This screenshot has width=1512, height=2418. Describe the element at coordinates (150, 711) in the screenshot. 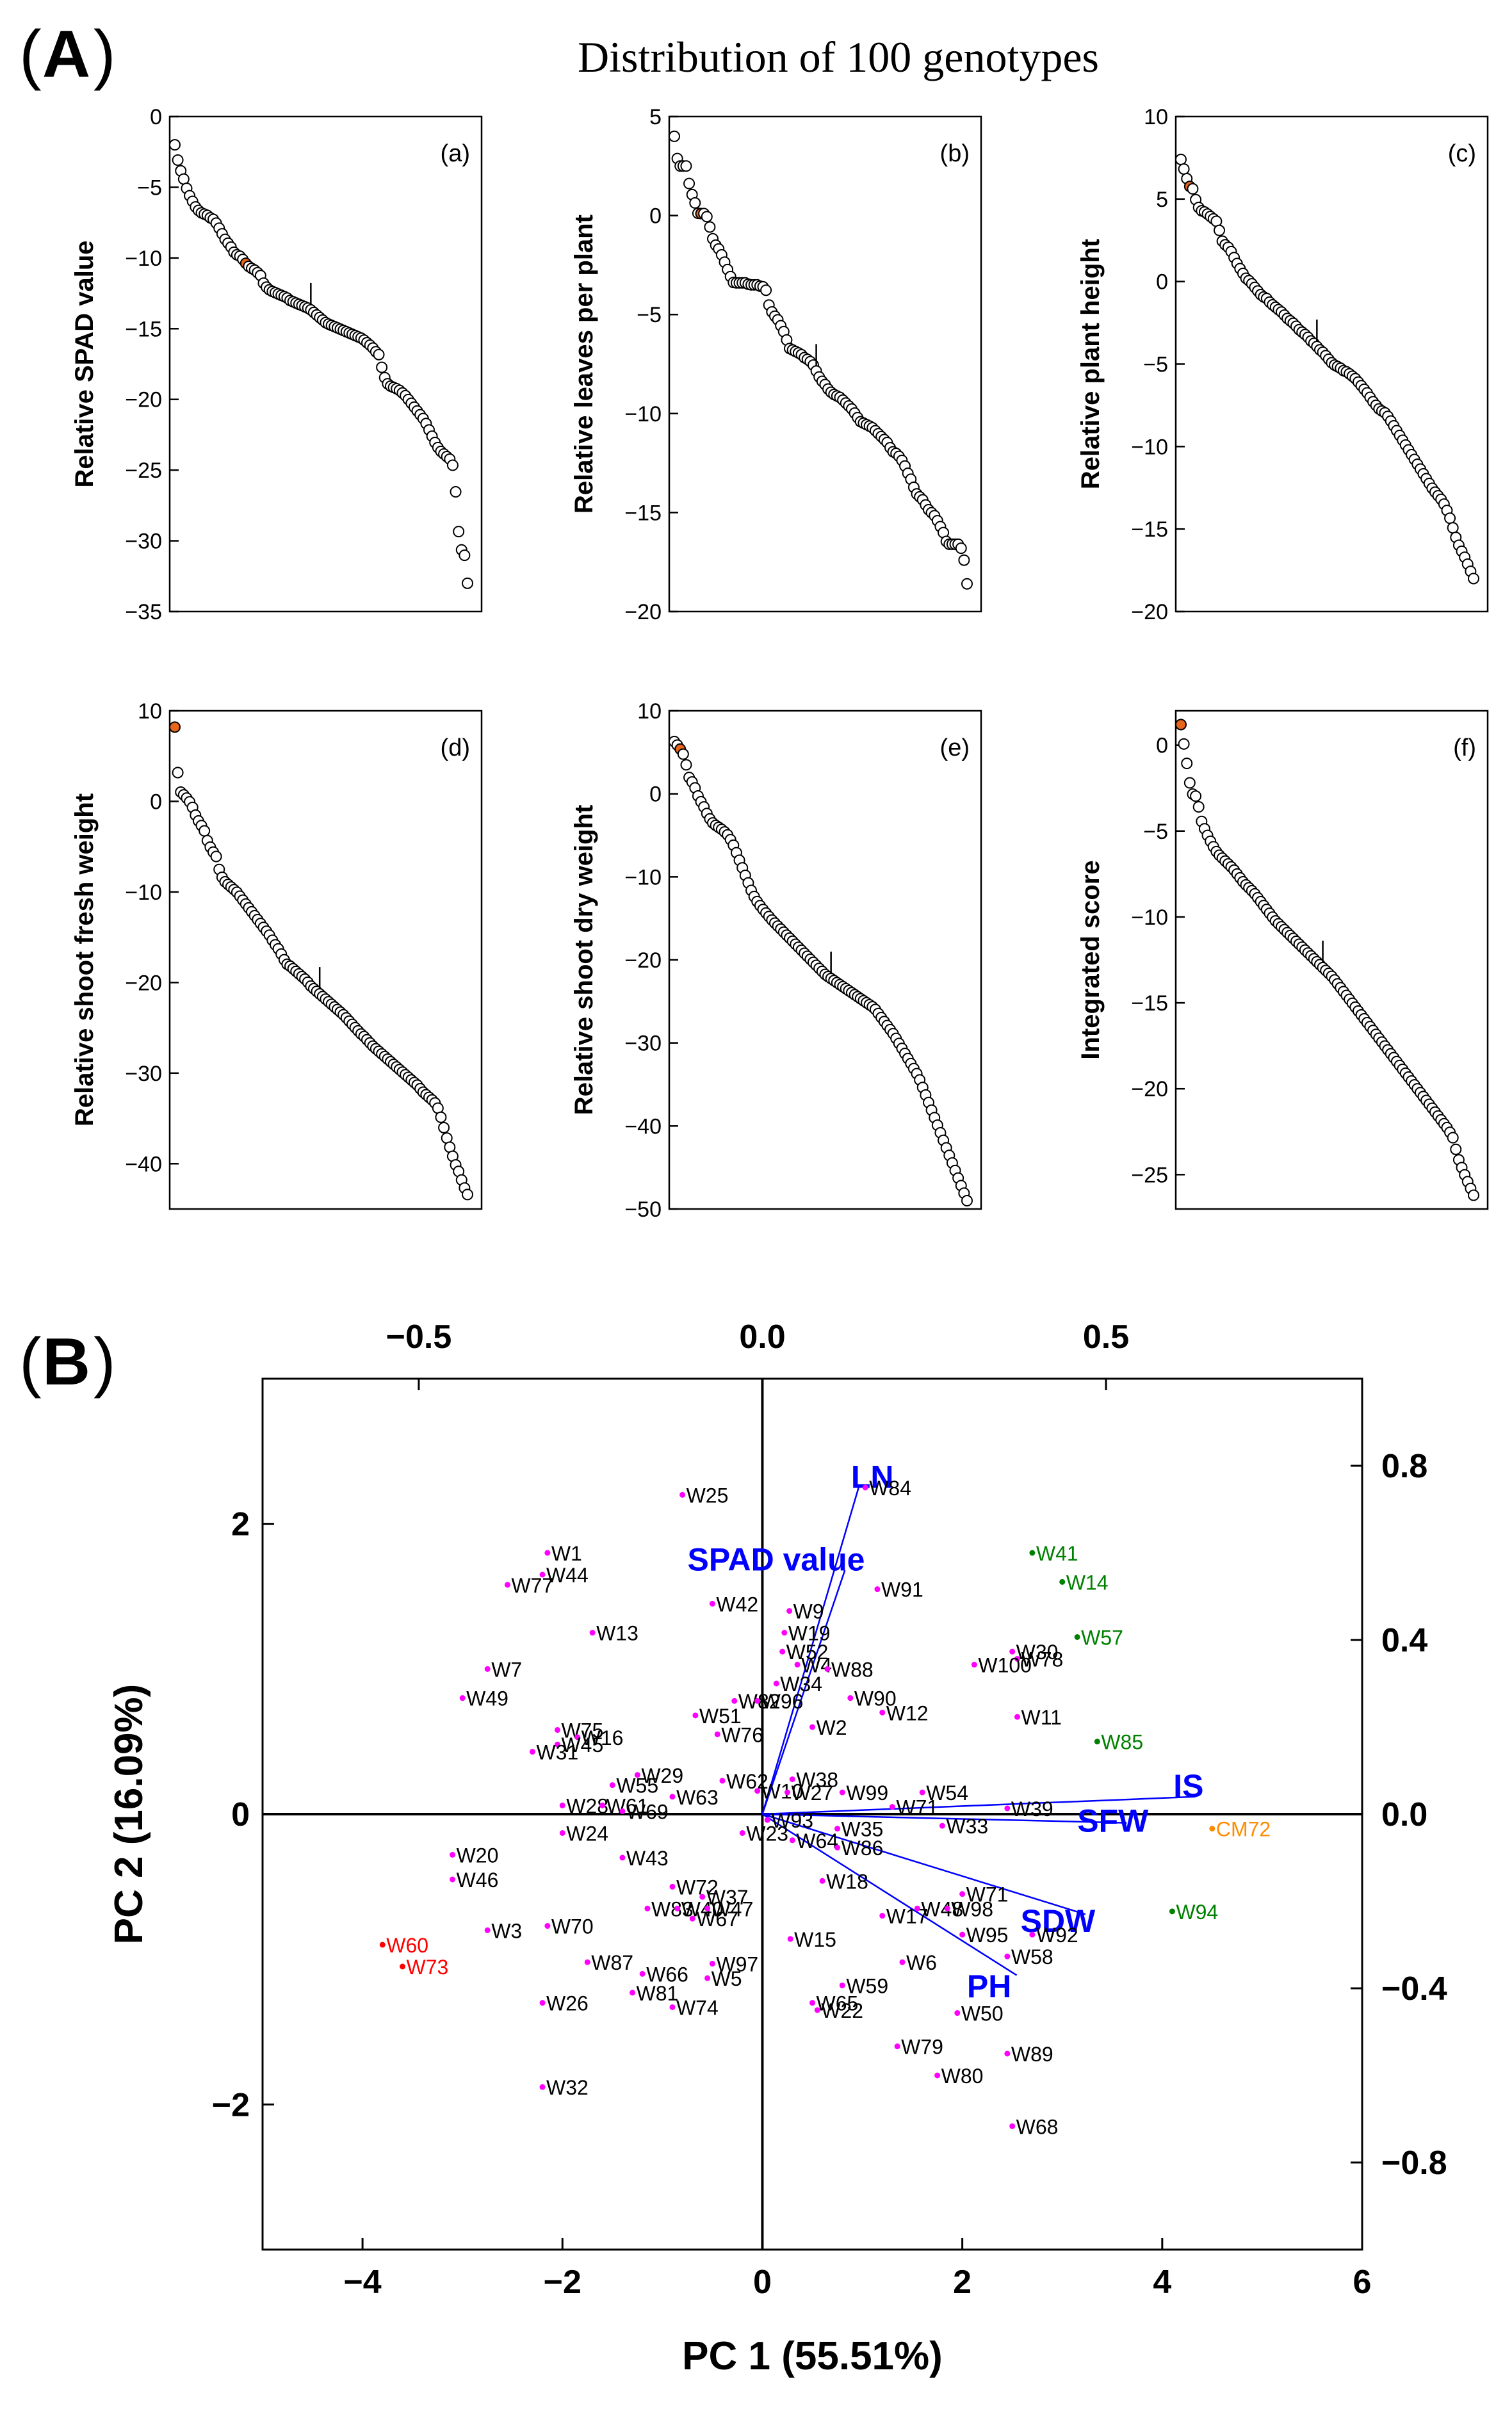

I see `y-tick-label: 10` at that location.